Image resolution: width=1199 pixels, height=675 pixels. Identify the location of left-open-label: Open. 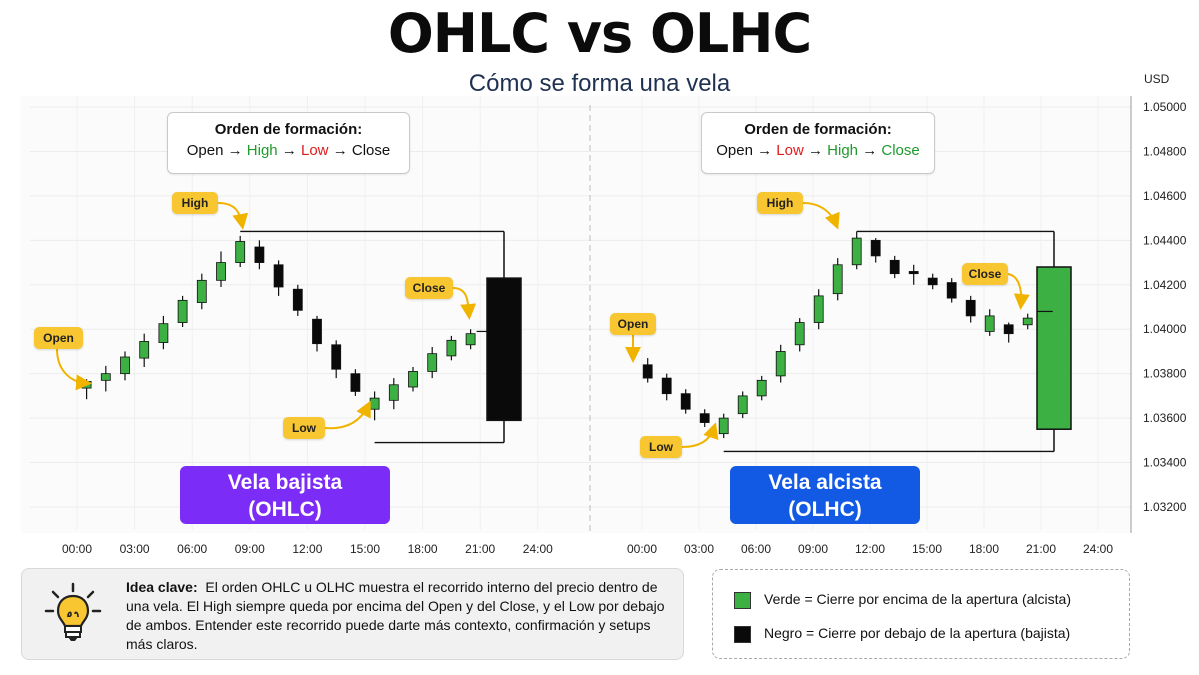
(58, 338).